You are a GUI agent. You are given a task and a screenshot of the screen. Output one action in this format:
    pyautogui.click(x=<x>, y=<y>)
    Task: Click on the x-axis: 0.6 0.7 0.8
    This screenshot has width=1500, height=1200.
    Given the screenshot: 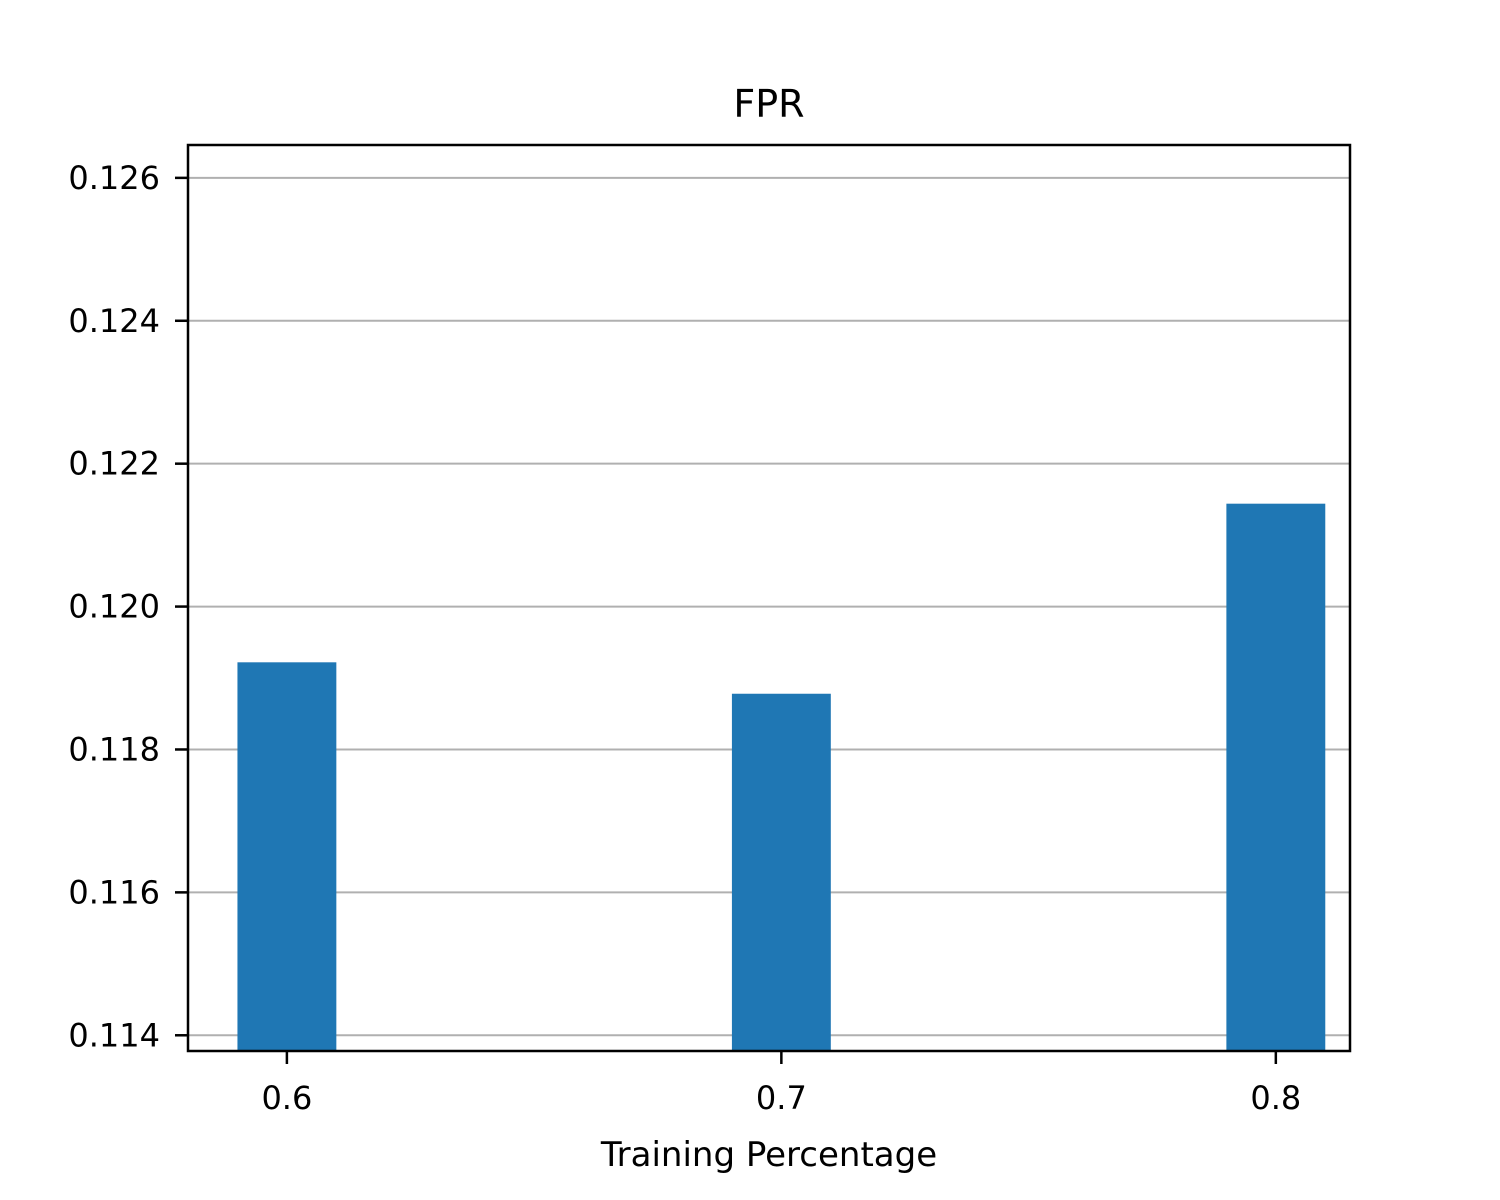 What is the action you would take?
    pyautogui.click(x=781, y=1084)
    